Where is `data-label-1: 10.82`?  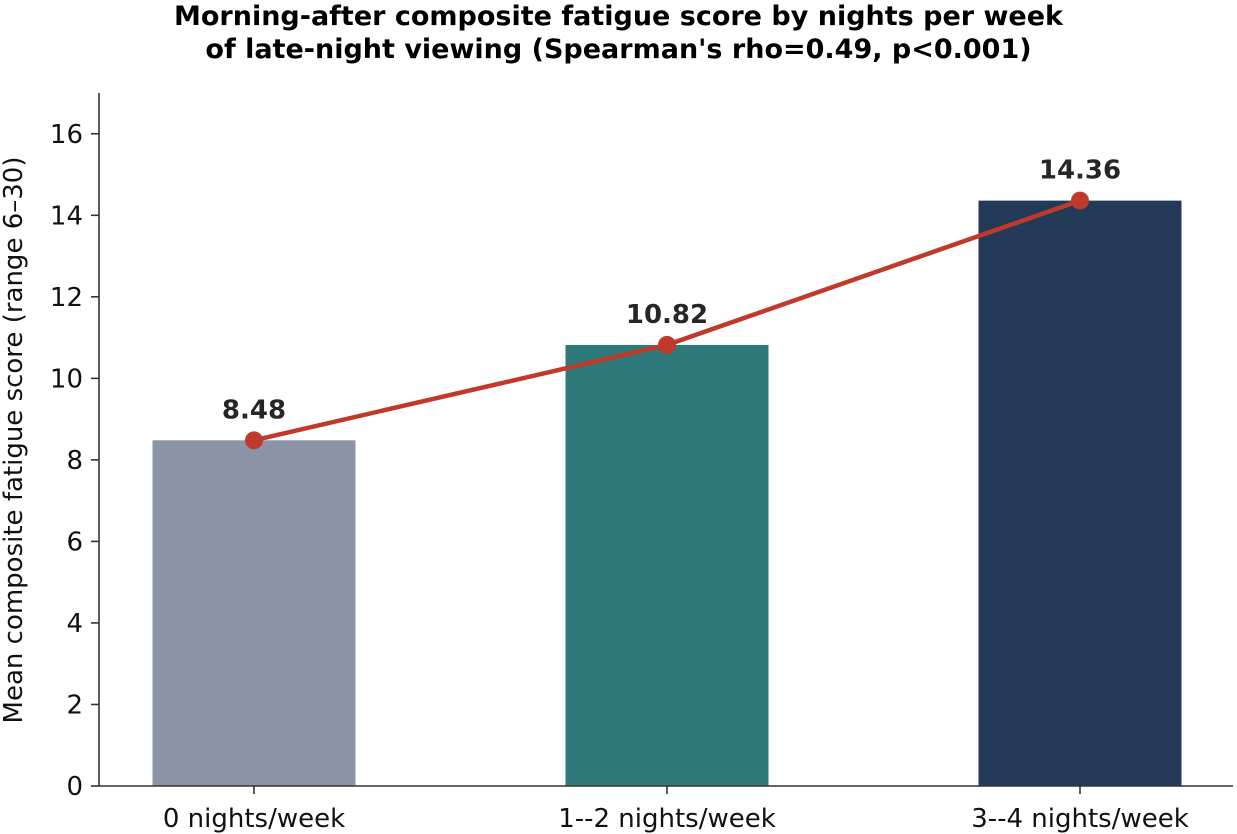
data-label-1: 10.82 is located at coordinates (667, 315).